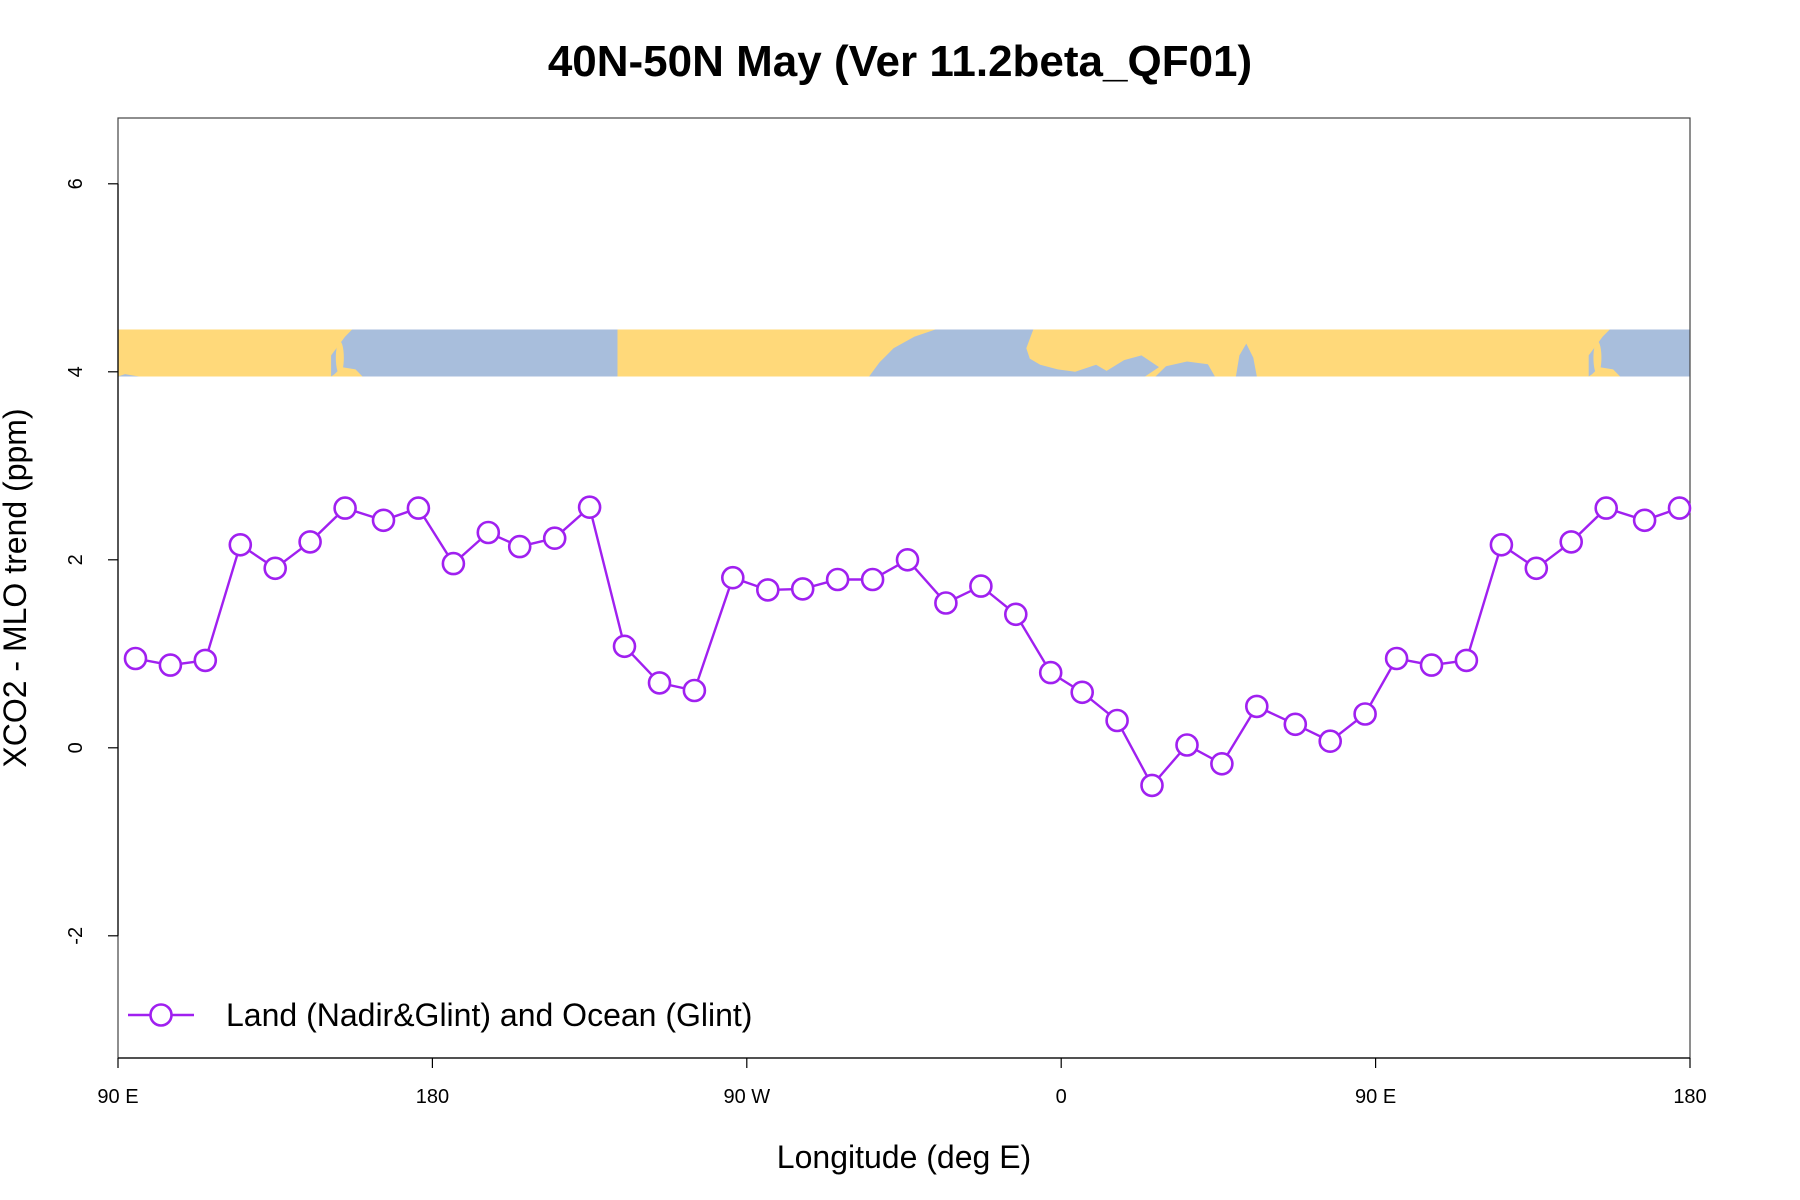 Image resolution: width=1800 pixels, height=1200 pixels. Describe the element at coordinates (92, 561) in the screenshot. I see `y-axis: -2 0 2 4 6` at that location.